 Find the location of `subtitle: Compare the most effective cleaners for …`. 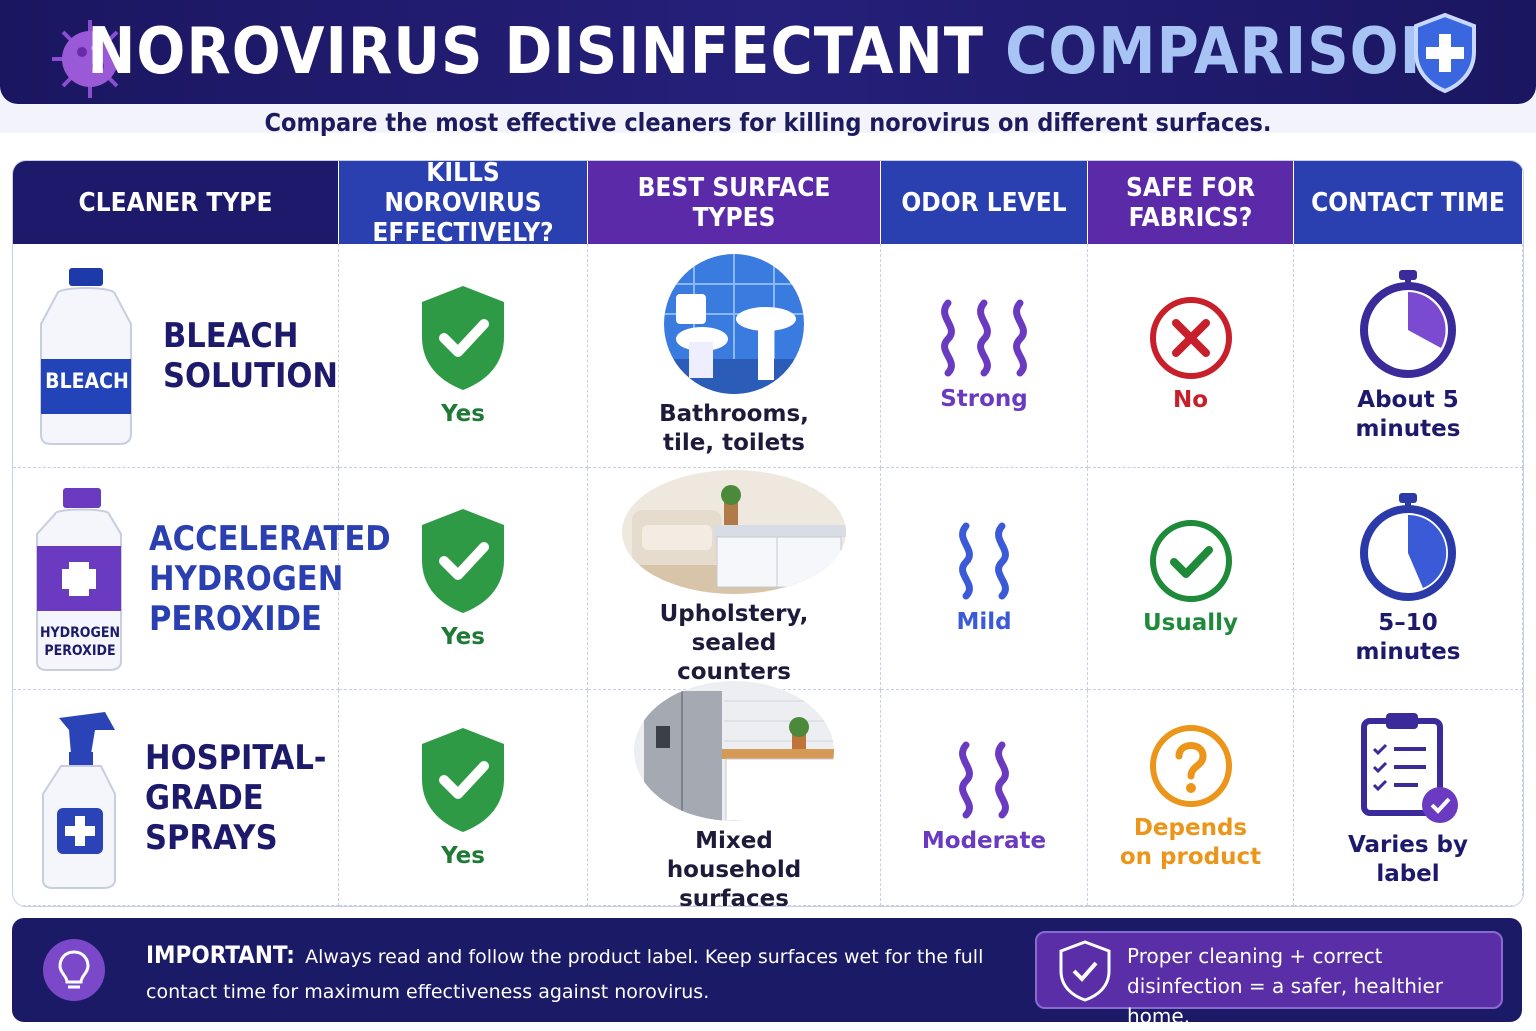

subtitle: Compare the most effective cleaners for … is located at coordinates (768, 122).